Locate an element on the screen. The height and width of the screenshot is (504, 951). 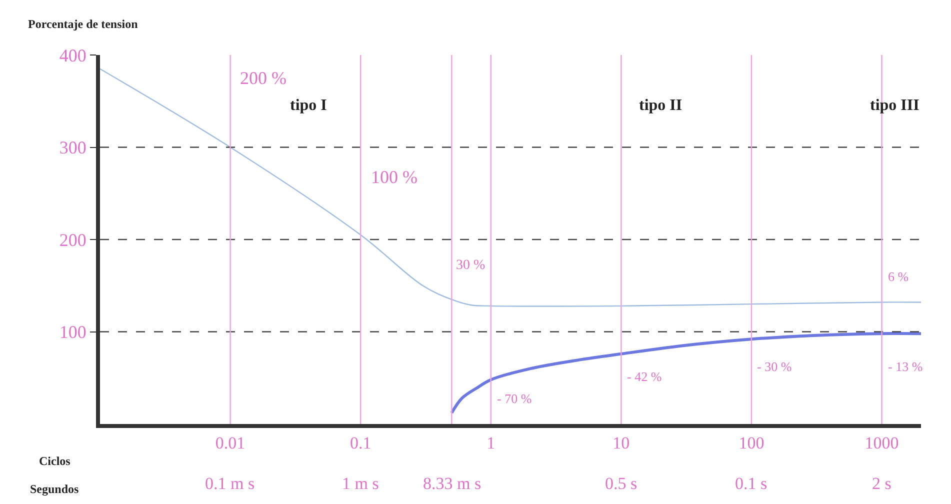
y-tick-label: 300 is located at coordinates (72, 148).